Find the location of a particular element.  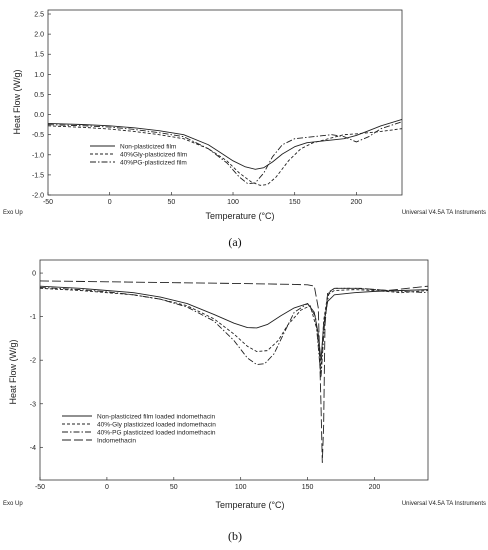

panel-b-x-axis-title: Temperature (°C) is located at coordinates (249, 505).